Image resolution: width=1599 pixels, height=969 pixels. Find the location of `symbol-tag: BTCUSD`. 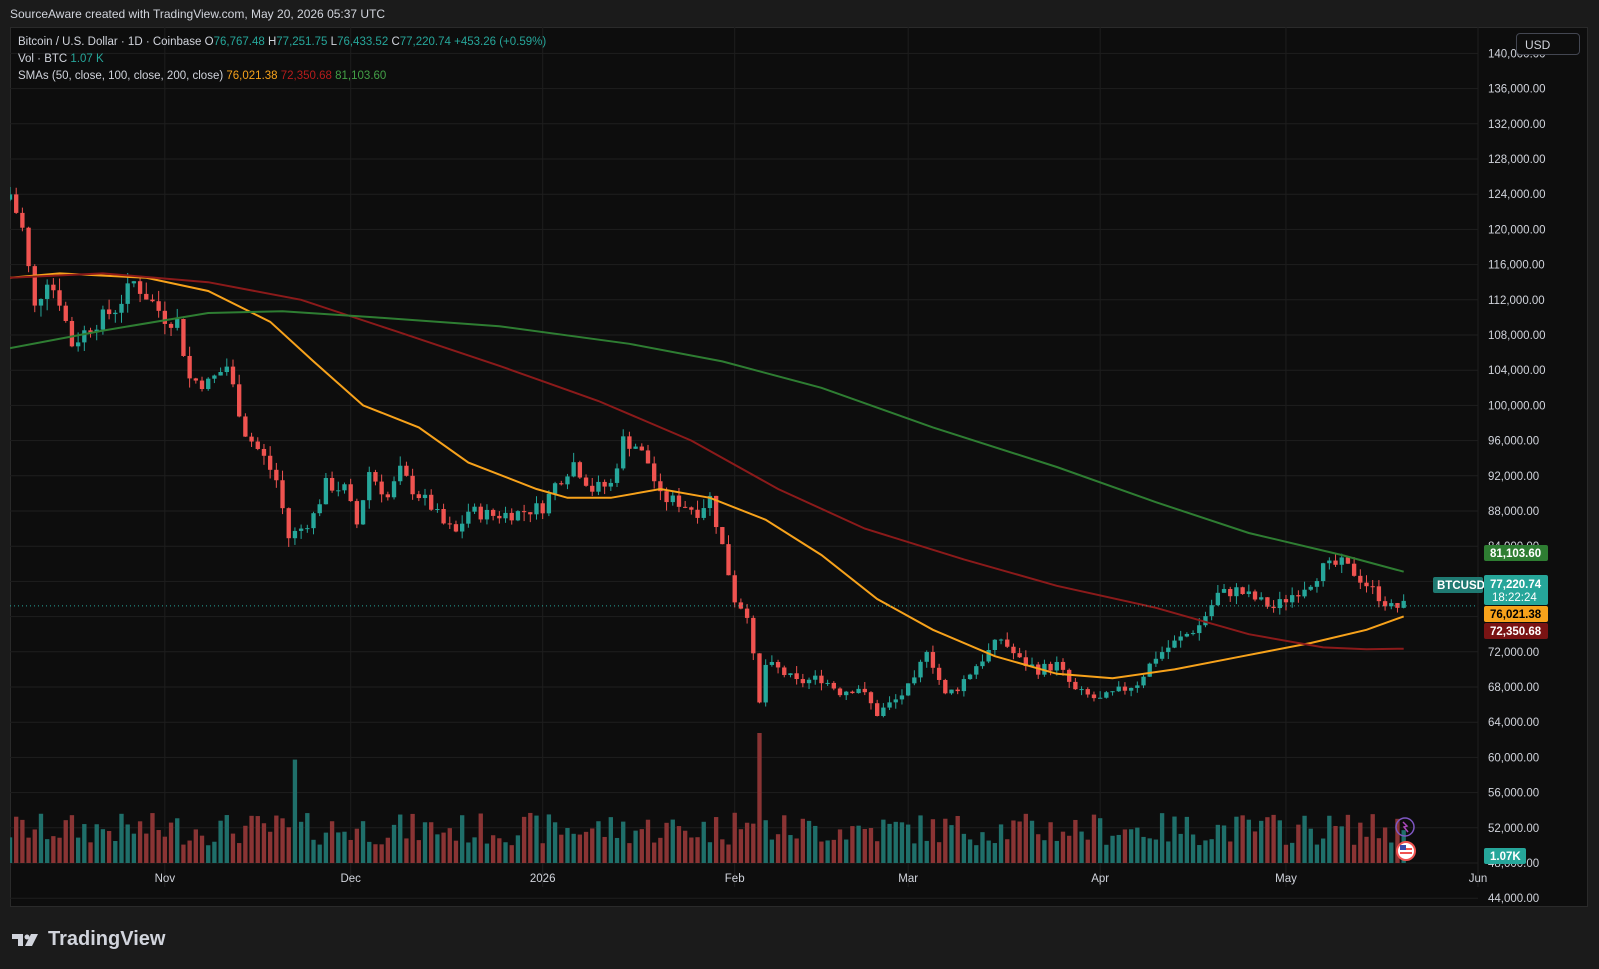

symbol-tag: BTCUSD is located at coordinates (1461, 586).